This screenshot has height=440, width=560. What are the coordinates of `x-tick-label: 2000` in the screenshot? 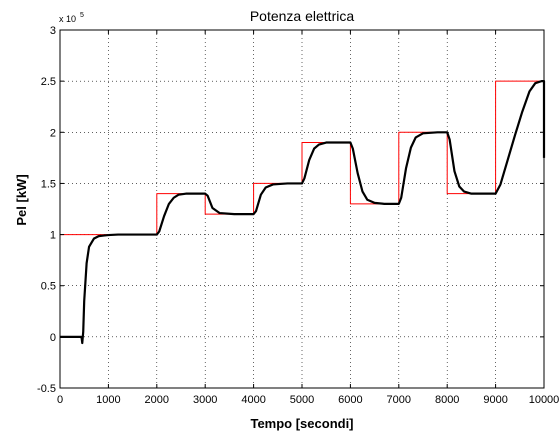 It's located at (157, 400).